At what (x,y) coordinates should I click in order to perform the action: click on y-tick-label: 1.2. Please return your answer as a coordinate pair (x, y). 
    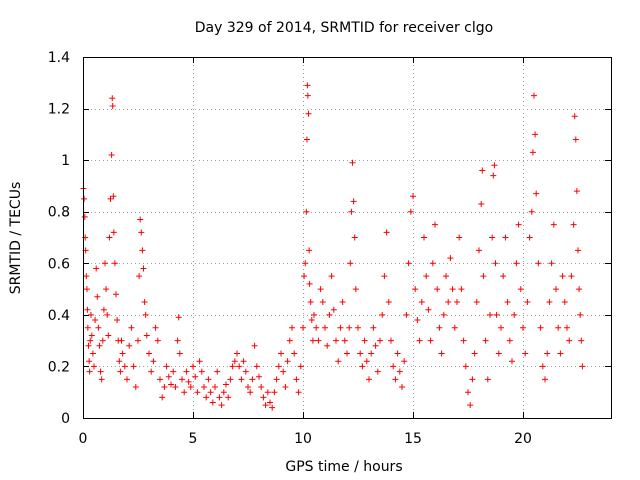
    Looking at the image, I should click on (59, 110).